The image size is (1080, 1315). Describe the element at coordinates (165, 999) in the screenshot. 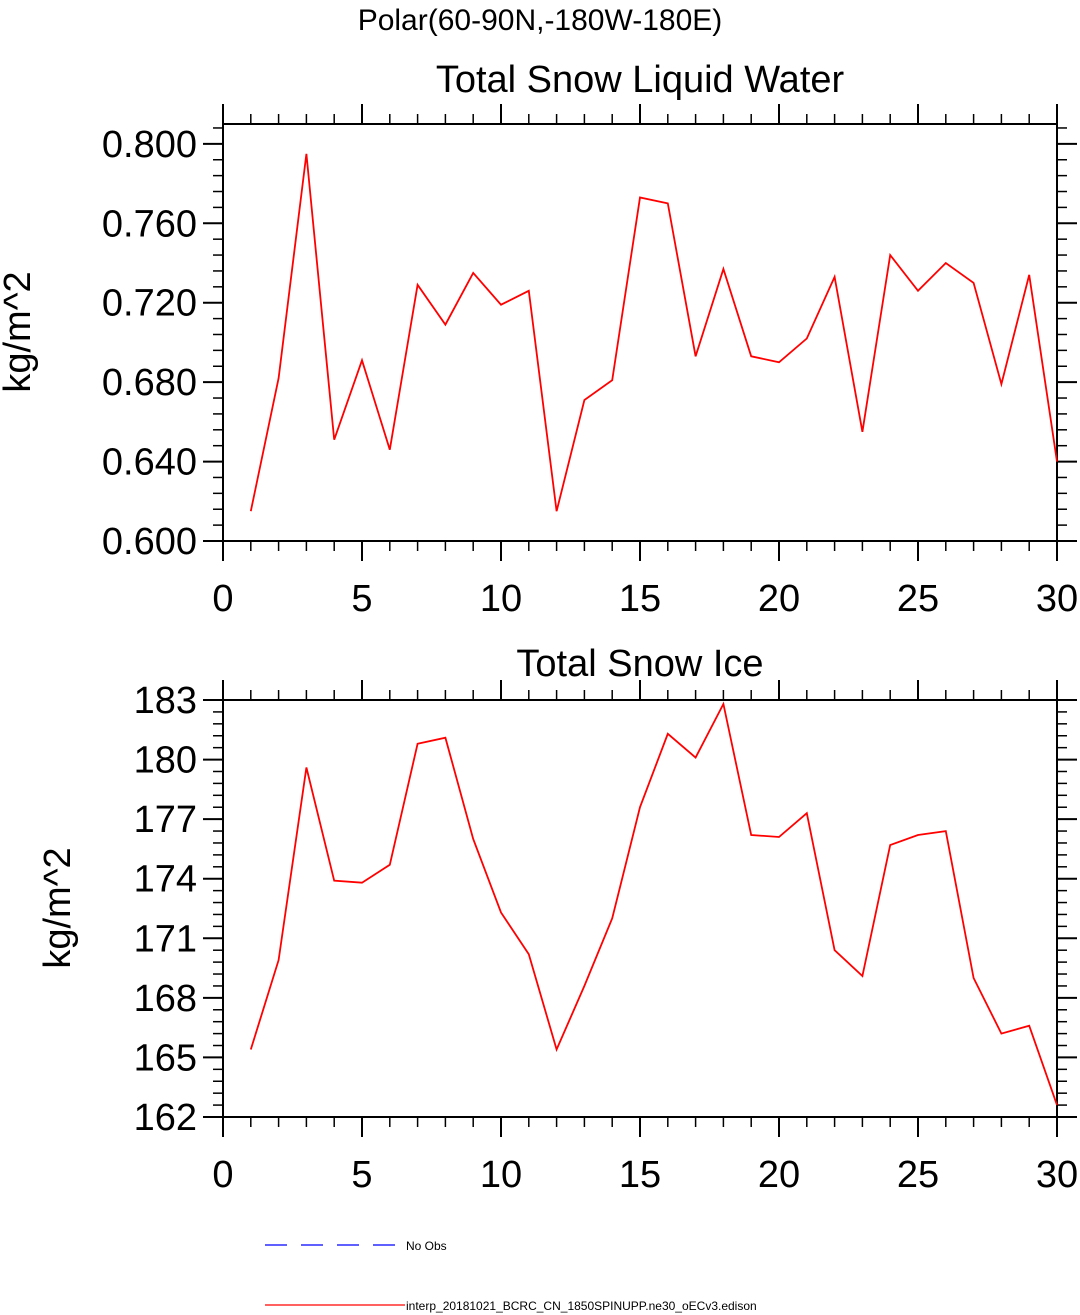

I see `y-tick-label: 168` at that location.